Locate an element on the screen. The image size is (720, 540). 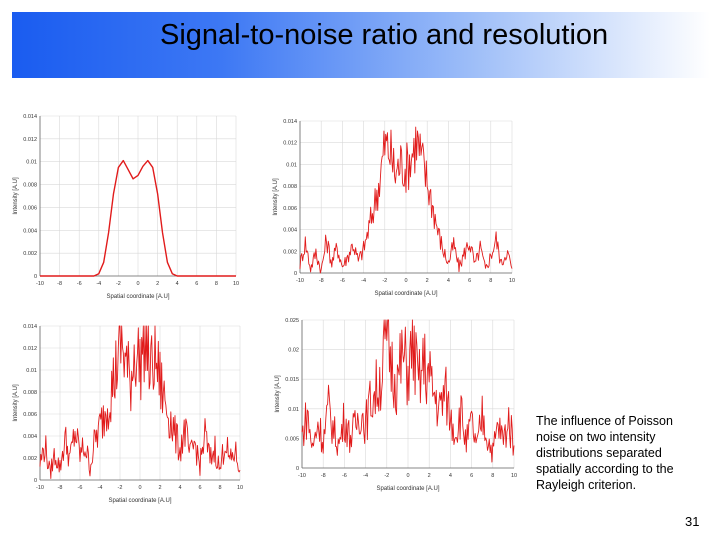
y-tick-label: 0.02 is located at coordinates (293, 351).